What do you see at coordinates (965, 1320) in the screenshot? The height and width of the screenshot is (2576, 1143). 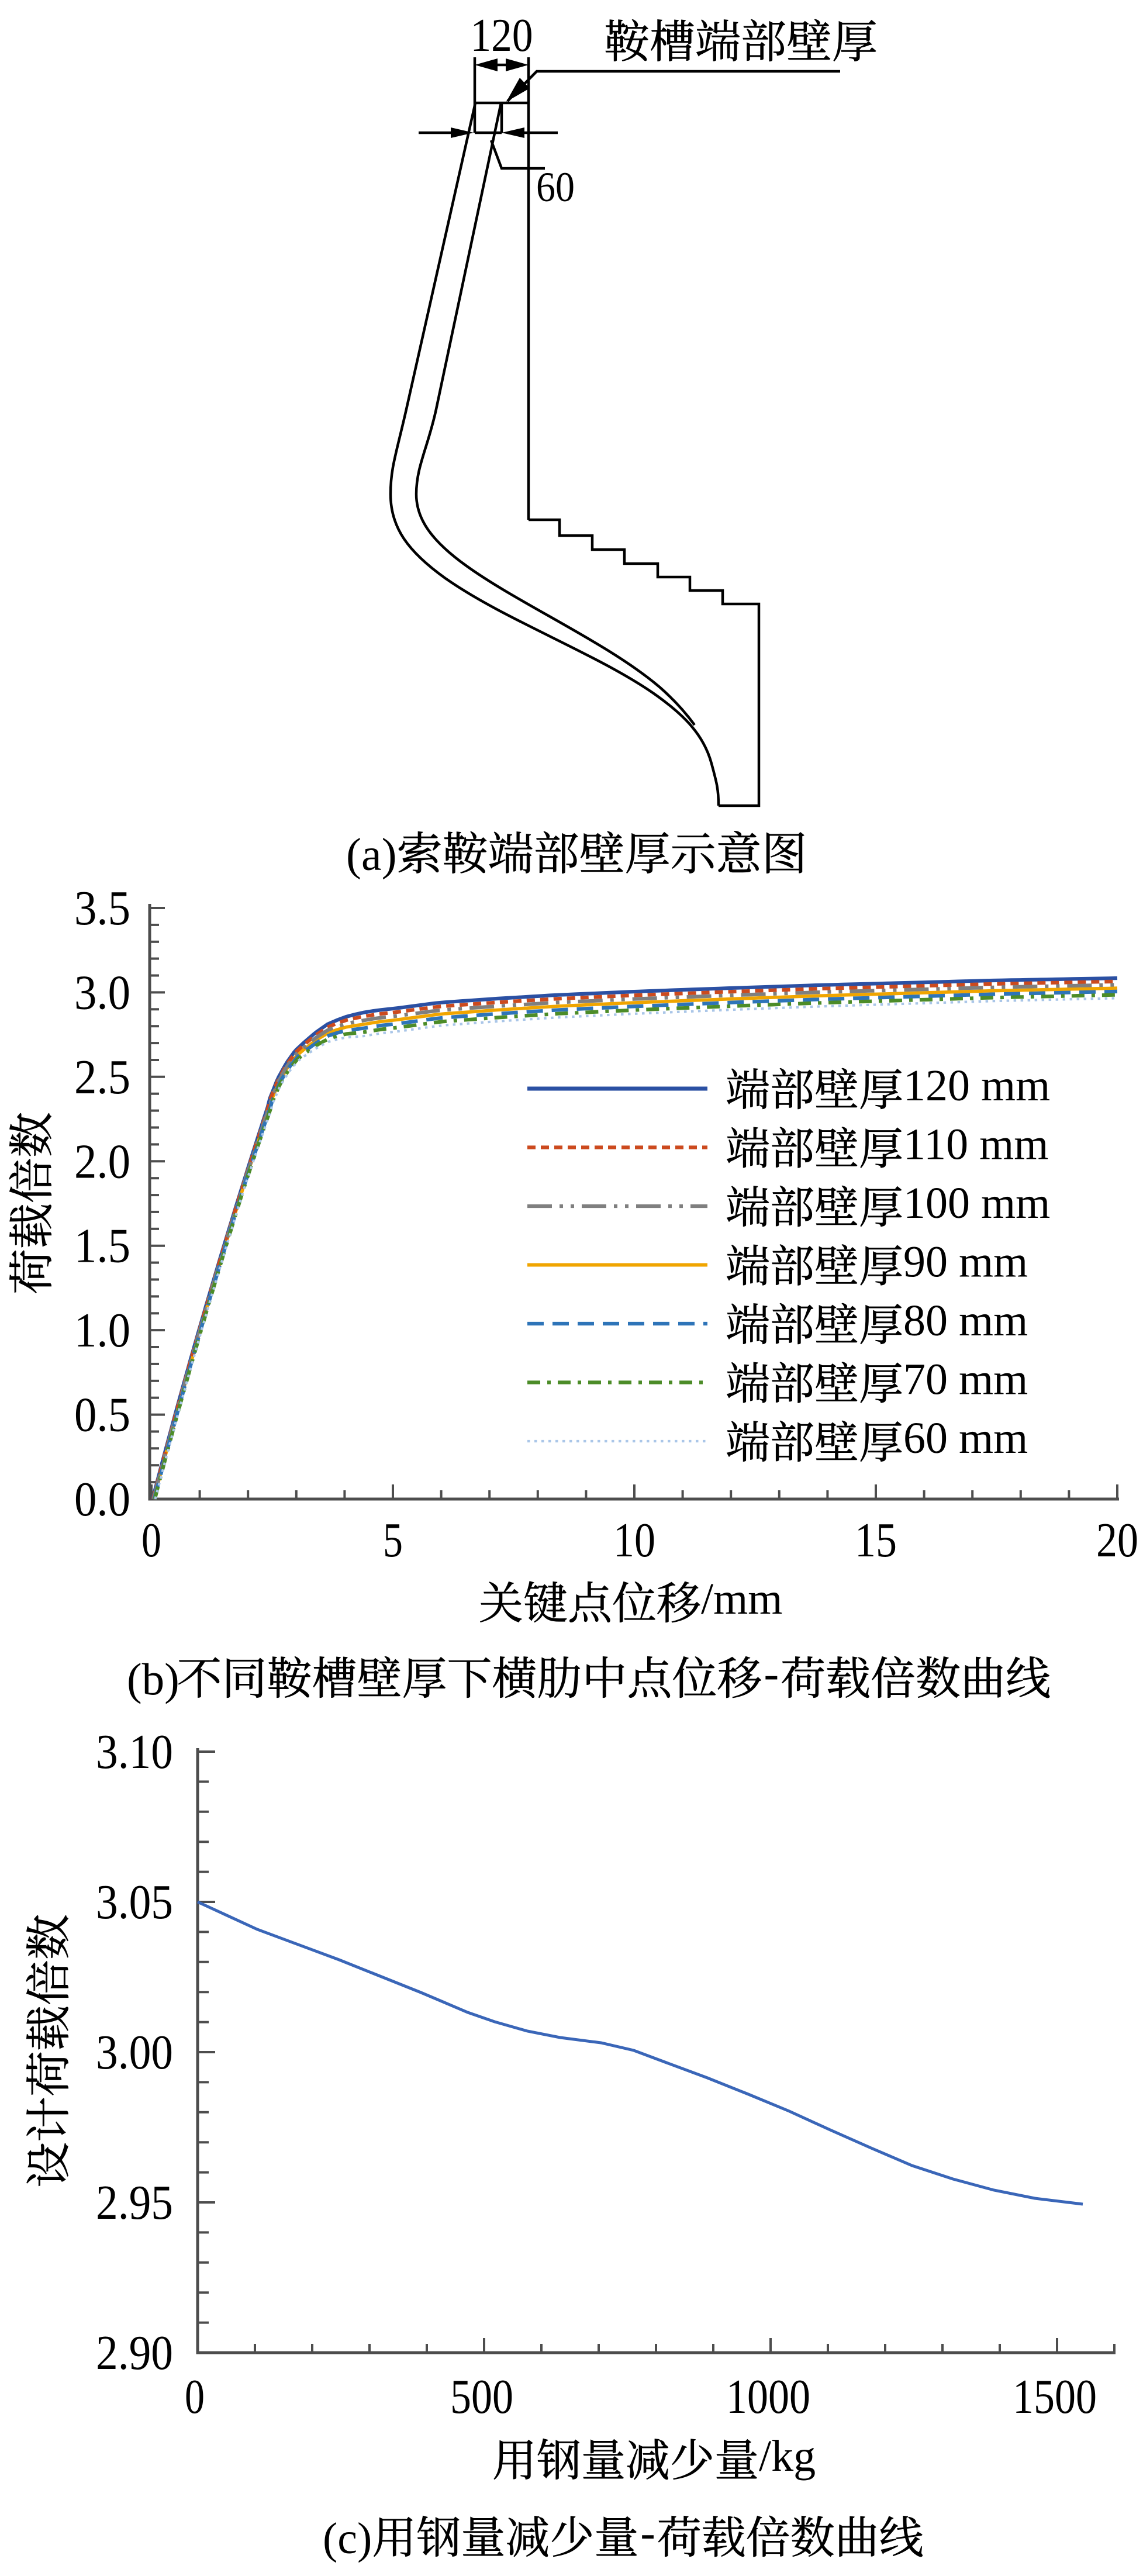 I see `svg-text: 80 mm` at bounding box center [965, 1320].